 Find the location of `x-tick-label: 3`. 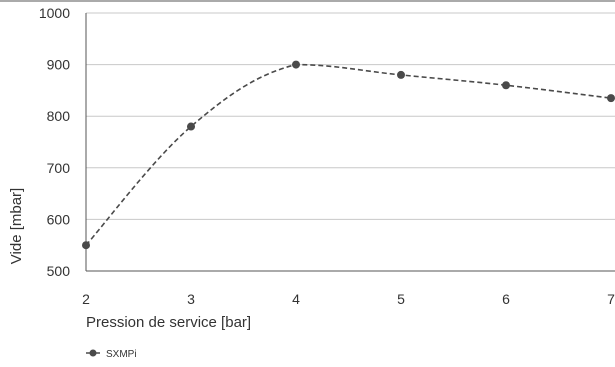

x-tick-label: 3 is located at coordinates (191, 299).